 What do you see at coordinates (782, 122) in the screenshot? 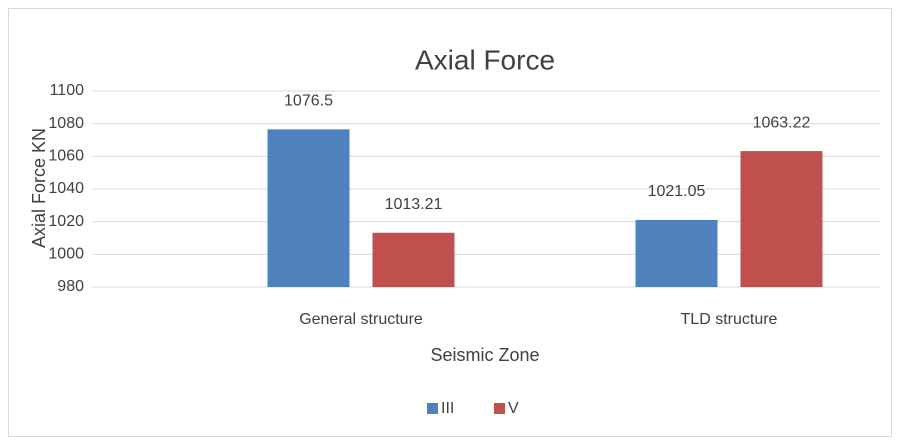
I see `data-label: 1063.22` at bounding box center [782, 122].